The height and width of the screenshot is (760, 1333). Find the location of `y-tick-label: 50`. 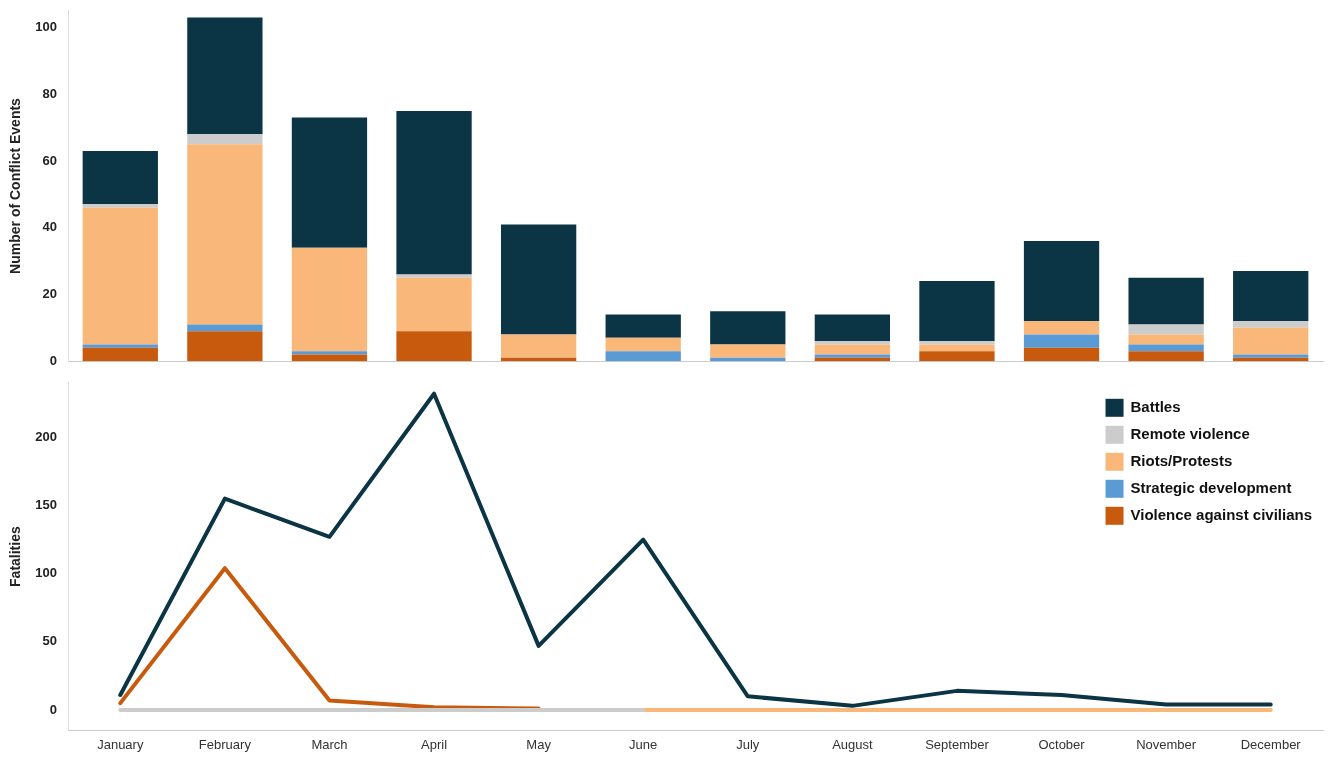

y-tick-label: 50 is located at coordinates (49, 641).